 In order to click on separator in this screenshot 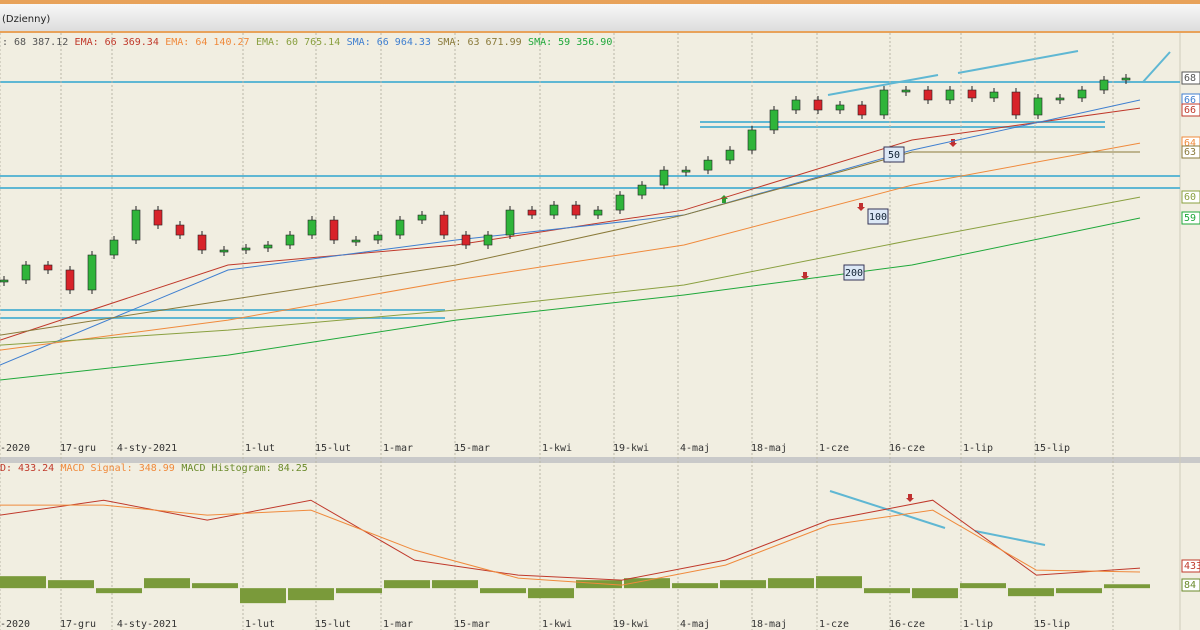, I will do `click(600, 32)`.